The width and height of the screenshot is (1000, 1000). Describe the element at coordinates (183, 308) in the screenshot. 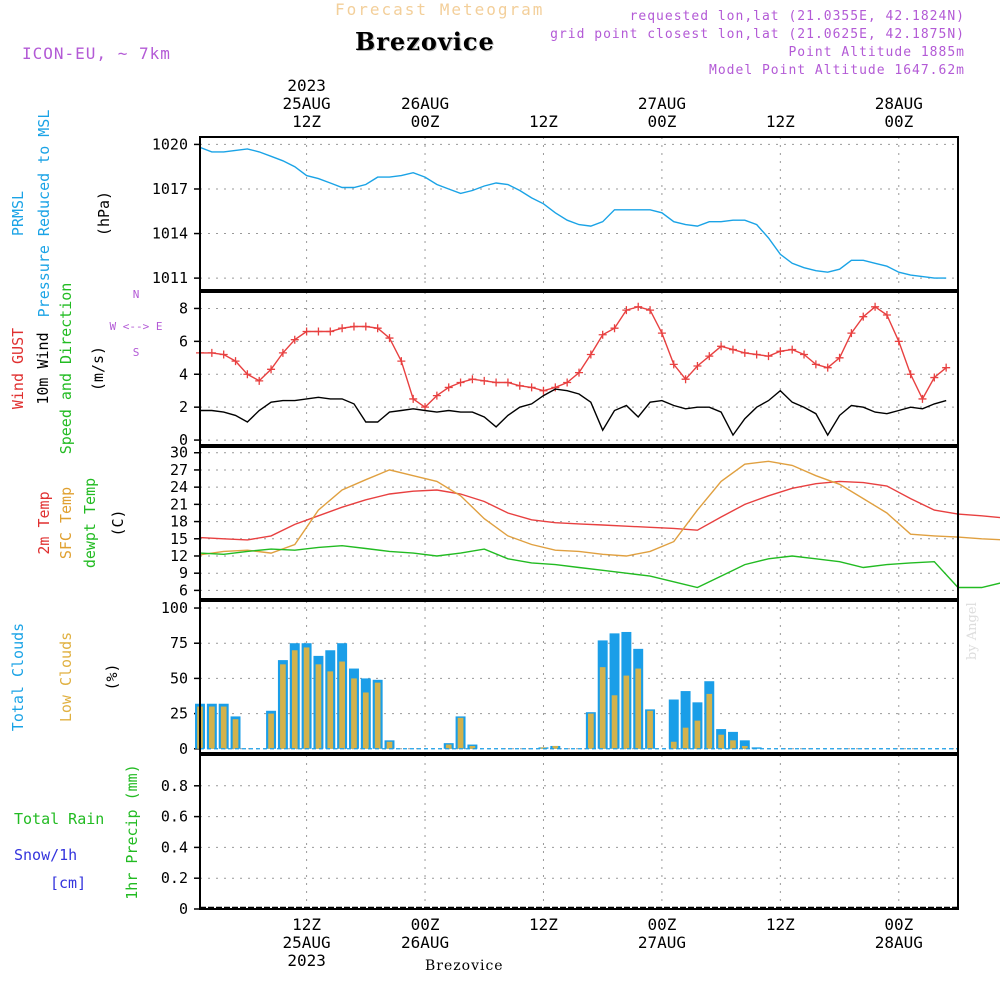

I see `y-tick-label: 8` at that location.